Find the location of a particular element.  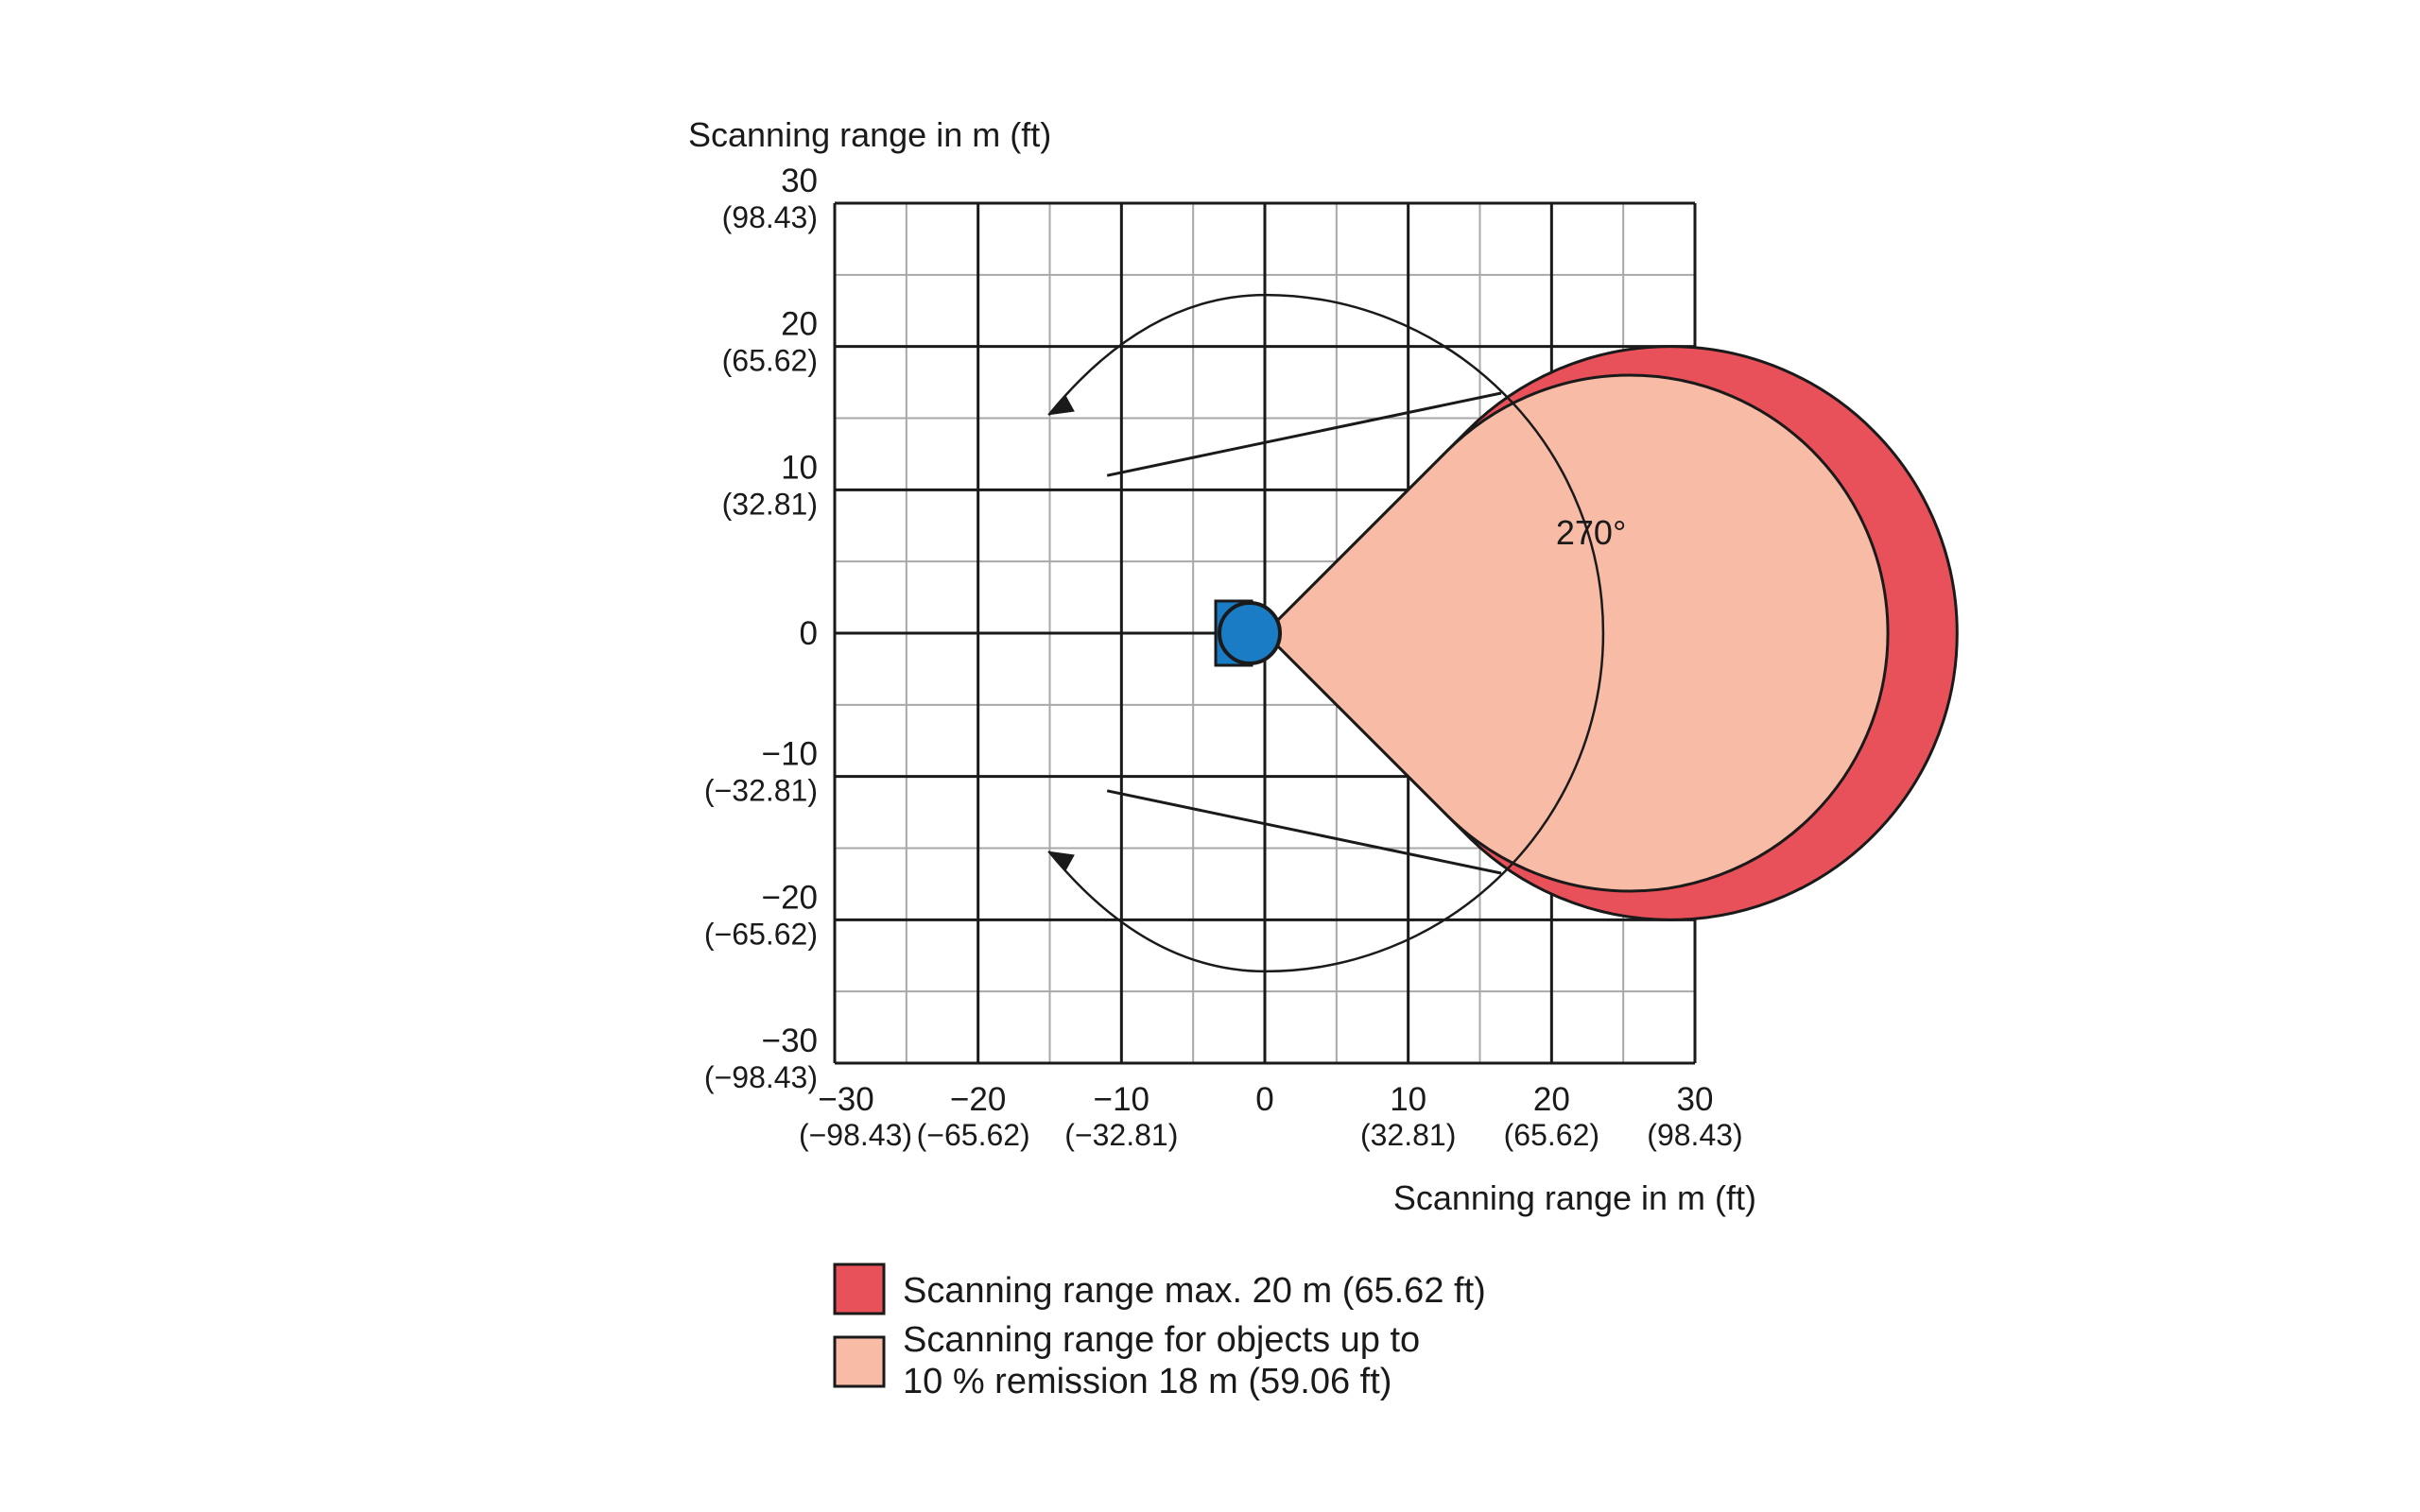

y-tick-label-ft: (−98.43) is located at coordinates (761, 1077).